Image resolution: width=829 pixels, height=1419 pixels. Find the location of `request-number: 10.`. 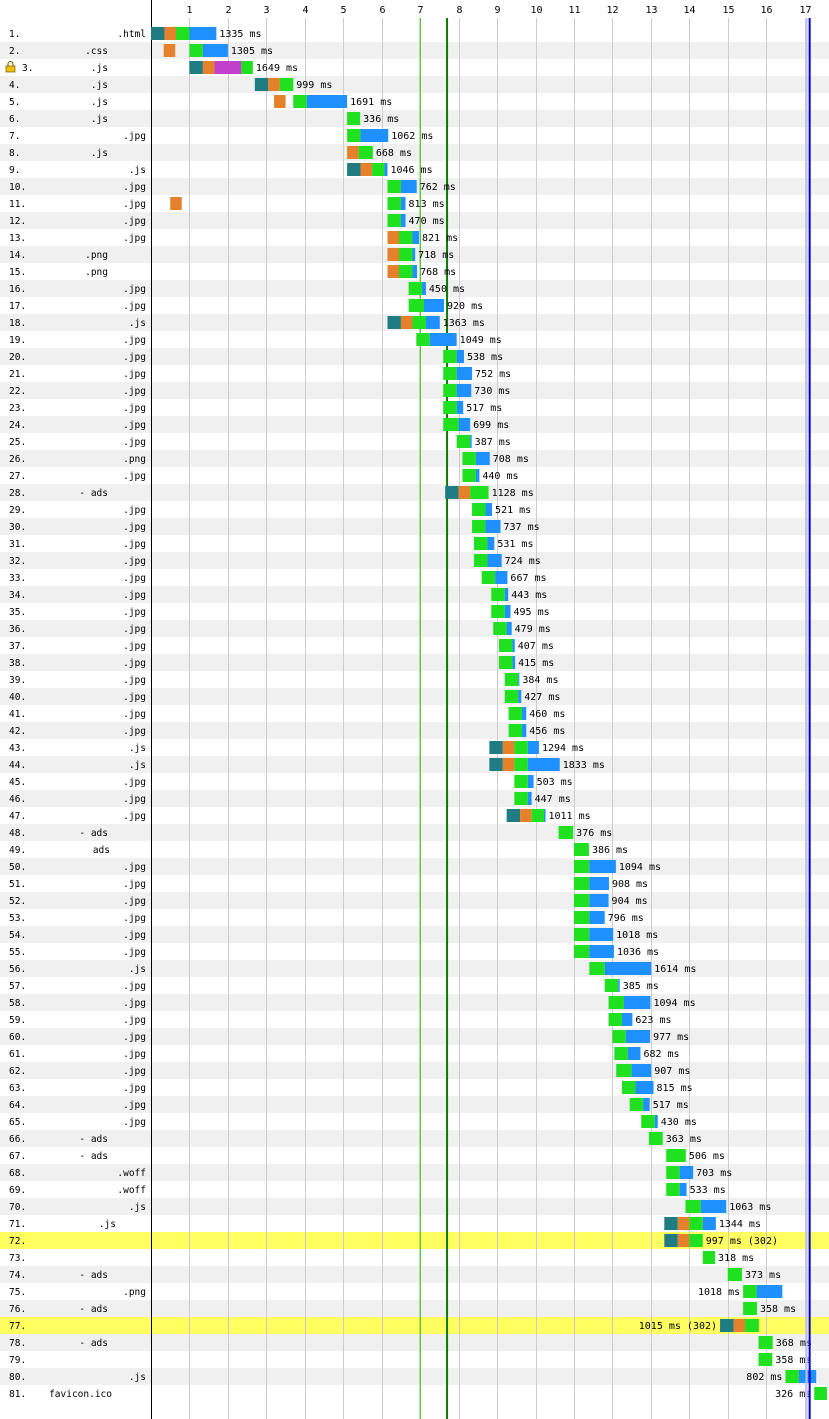

request-number: 10. is located at coordinates (17, 187).